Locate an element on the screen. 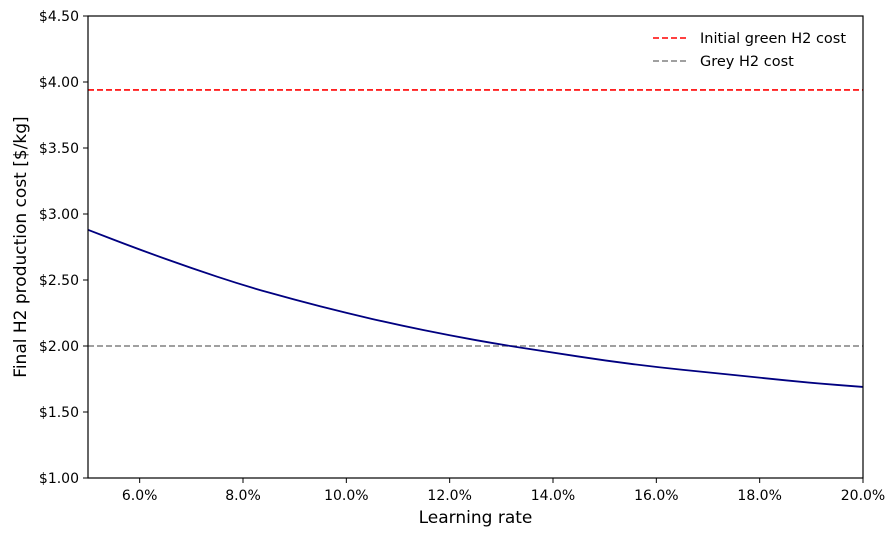  y-tick-label: $3.50 is located at coordinates (59, 149).